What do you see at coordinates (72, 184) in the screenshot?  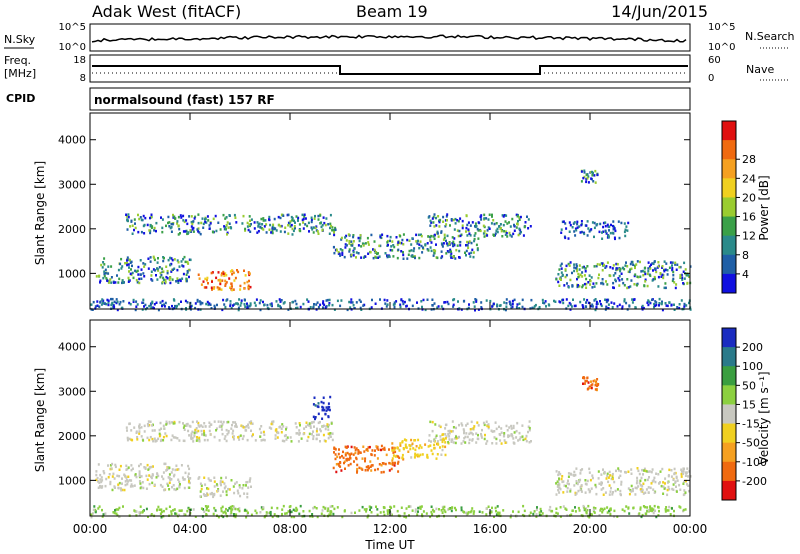 I see `y-tick-label: 3000` at bounding box center [72, 184].